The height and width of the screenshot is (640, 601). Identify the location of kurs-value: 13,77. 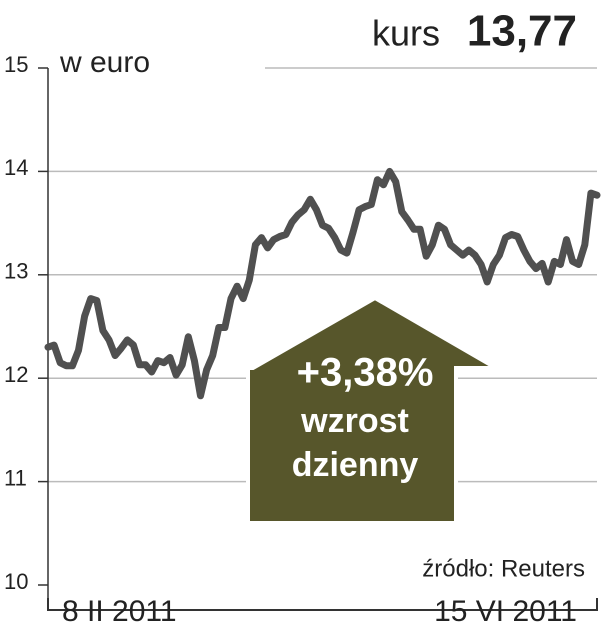
(522, 31).